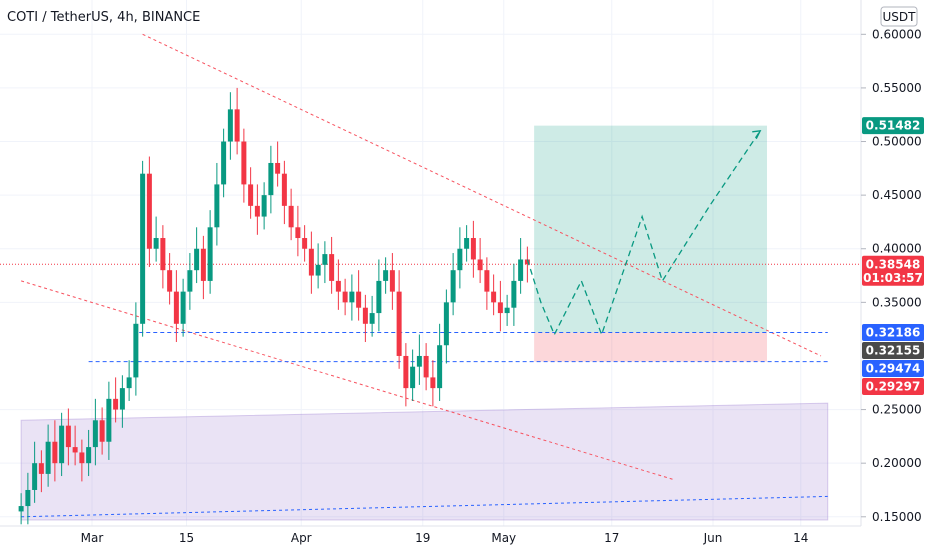 The image size is (932, 550). What do you see at coordinates (445, 538) in the screenshot?
I see `time-axis: Mar 15 Apr 19 May 17 Jun 14` at bounding box center [445, 538].